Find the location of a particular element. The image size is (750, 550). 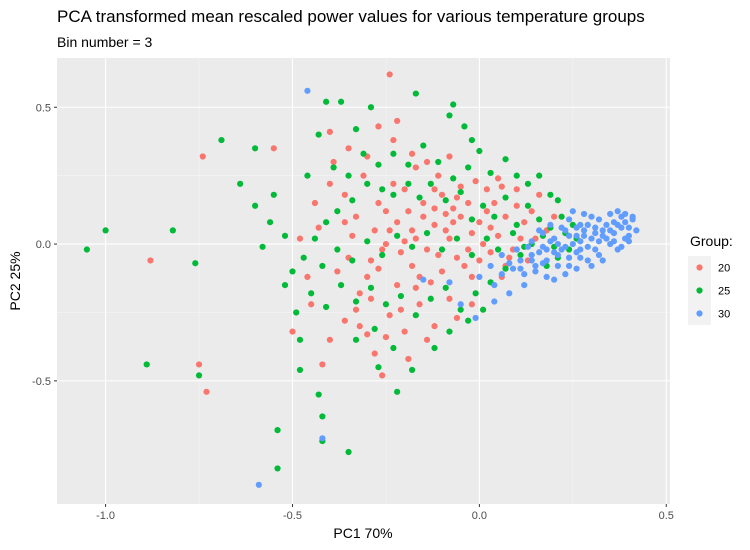

x-tick-label: -0.5 is located at coordinates (292, 516).